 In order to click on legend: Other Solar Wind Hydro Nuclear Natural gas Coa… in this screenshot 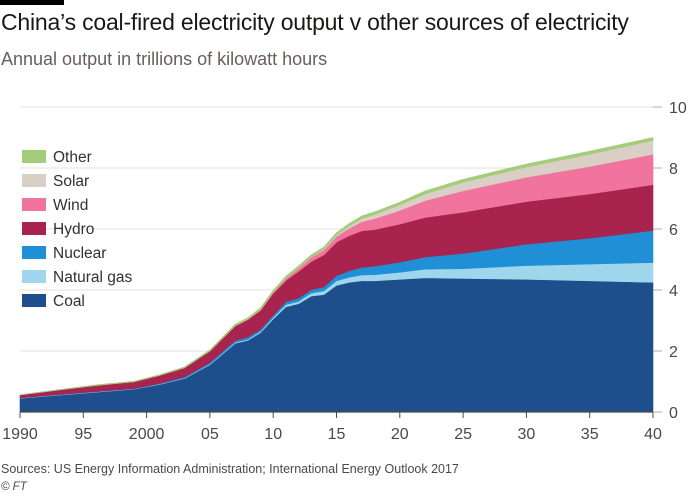, I will do `click(77, 229)`.